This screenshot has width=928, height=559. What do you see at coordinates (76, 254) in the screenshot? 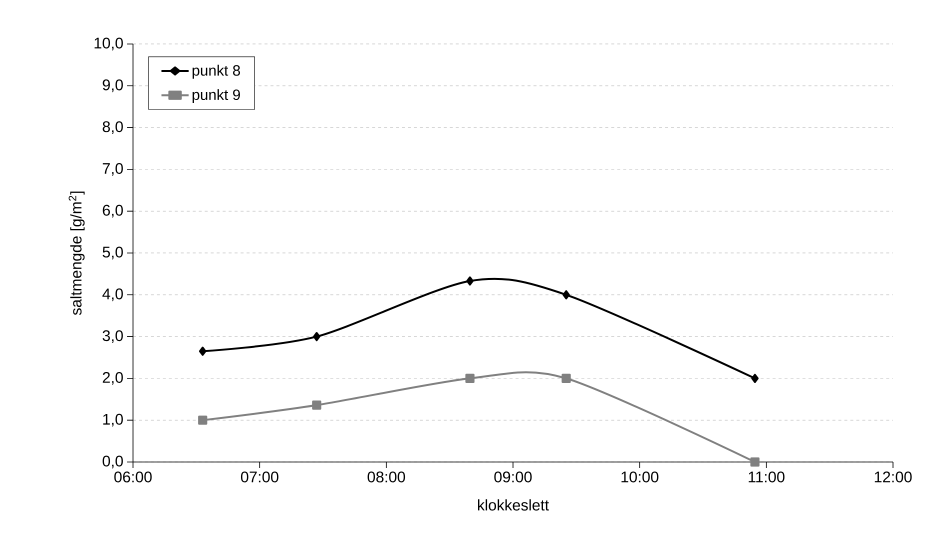
I see `y-axis-title: saltmengde [g/m$^{2}$]` at bounding box center [76, 254].